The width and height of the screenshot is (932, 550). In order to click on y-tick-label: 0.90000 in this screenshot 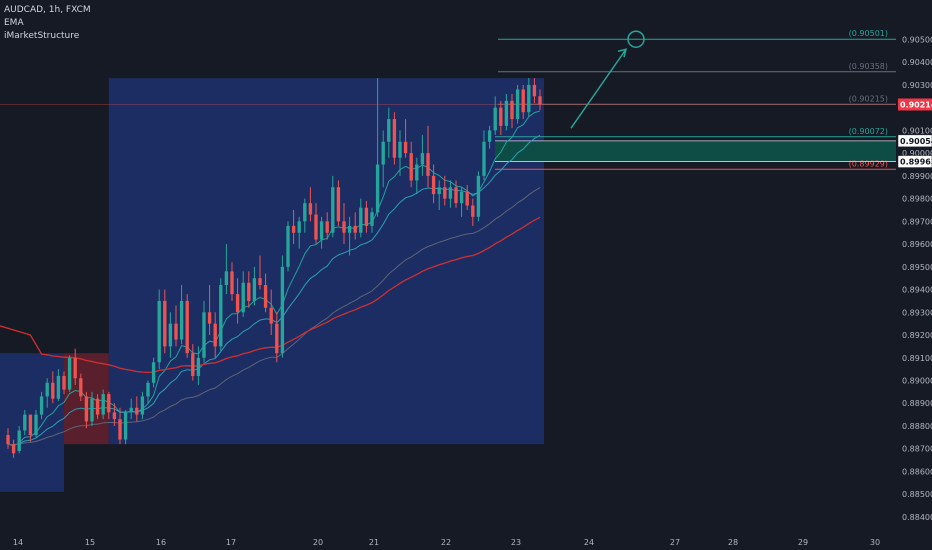, I will do `click(917, 153)`.